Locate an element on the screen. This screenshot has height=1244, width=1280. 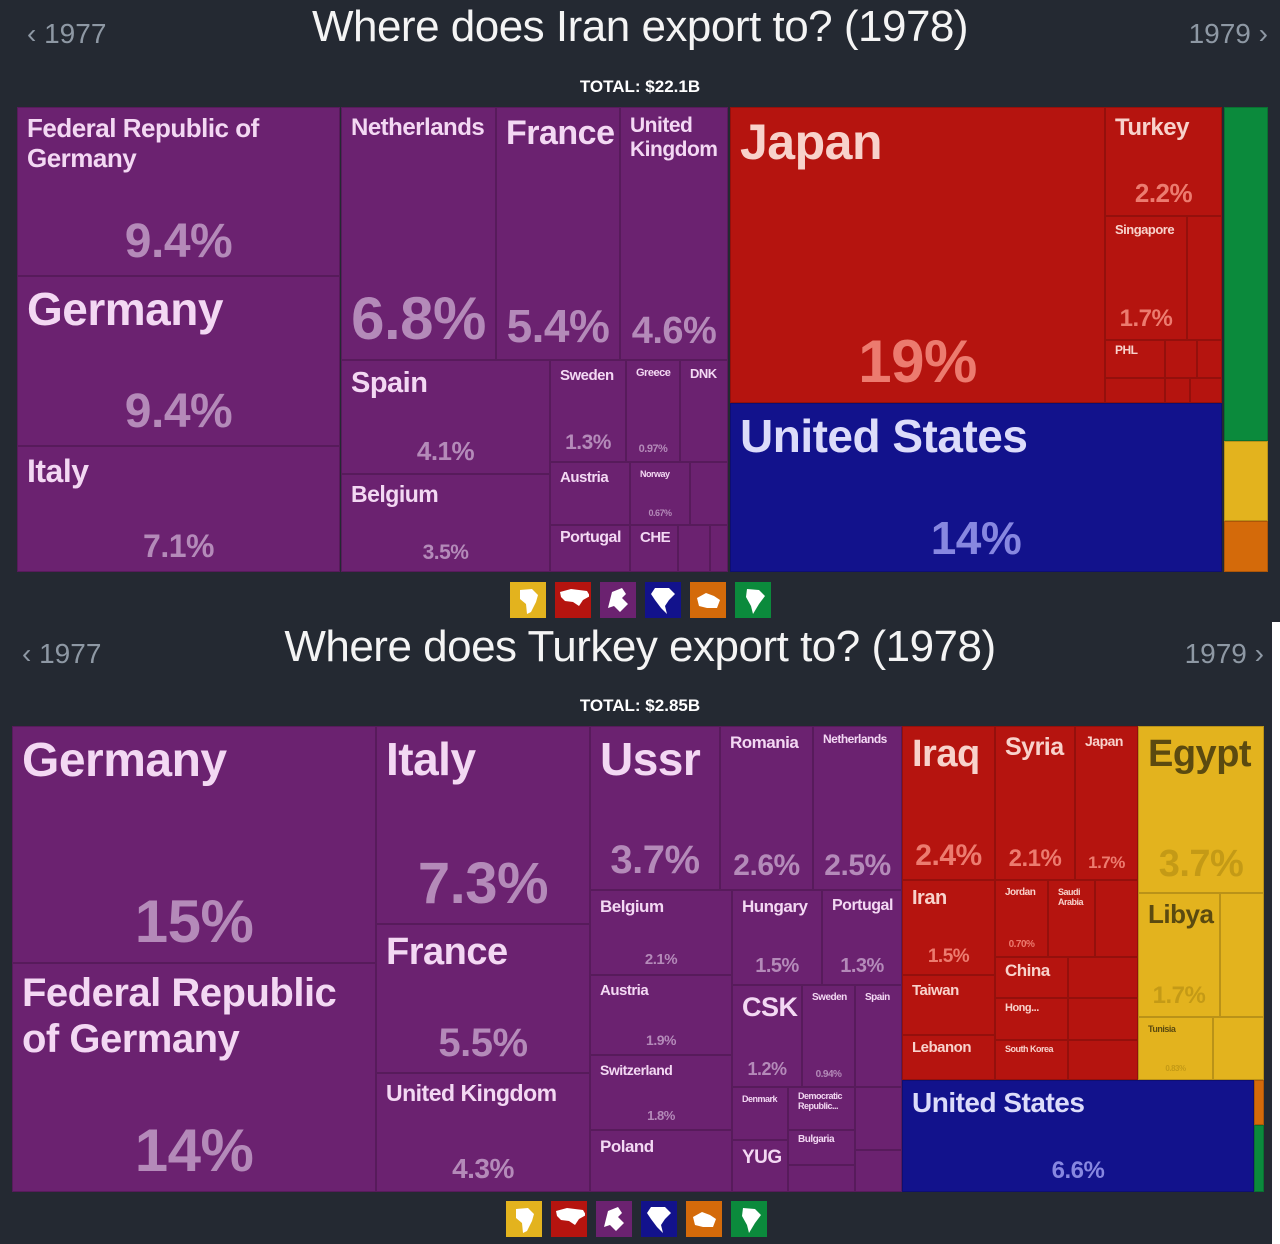
iran-treemap-cell-federal-republic-of-germany: Federal Republic of Germany 9.4% is located at coordinates (178, 191).